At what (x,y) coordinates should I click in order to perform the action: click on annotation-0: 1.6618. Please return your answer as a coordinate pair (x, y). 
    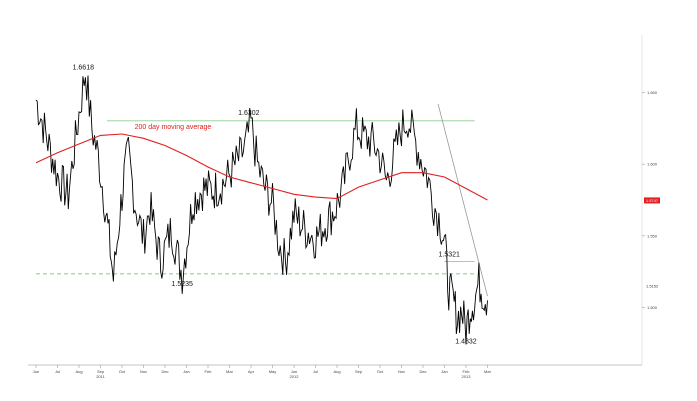
    Looking at the image, I should click on (84, 67).